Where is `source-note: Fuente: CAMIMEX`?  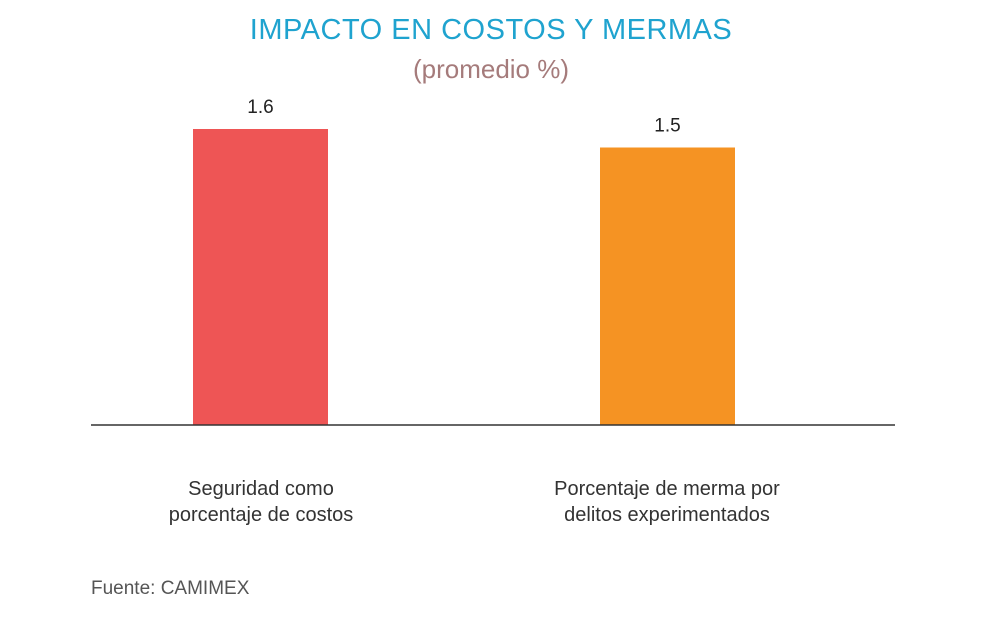 source-note: Fuente: CAMIMEX is located at coordinates (170, 588).